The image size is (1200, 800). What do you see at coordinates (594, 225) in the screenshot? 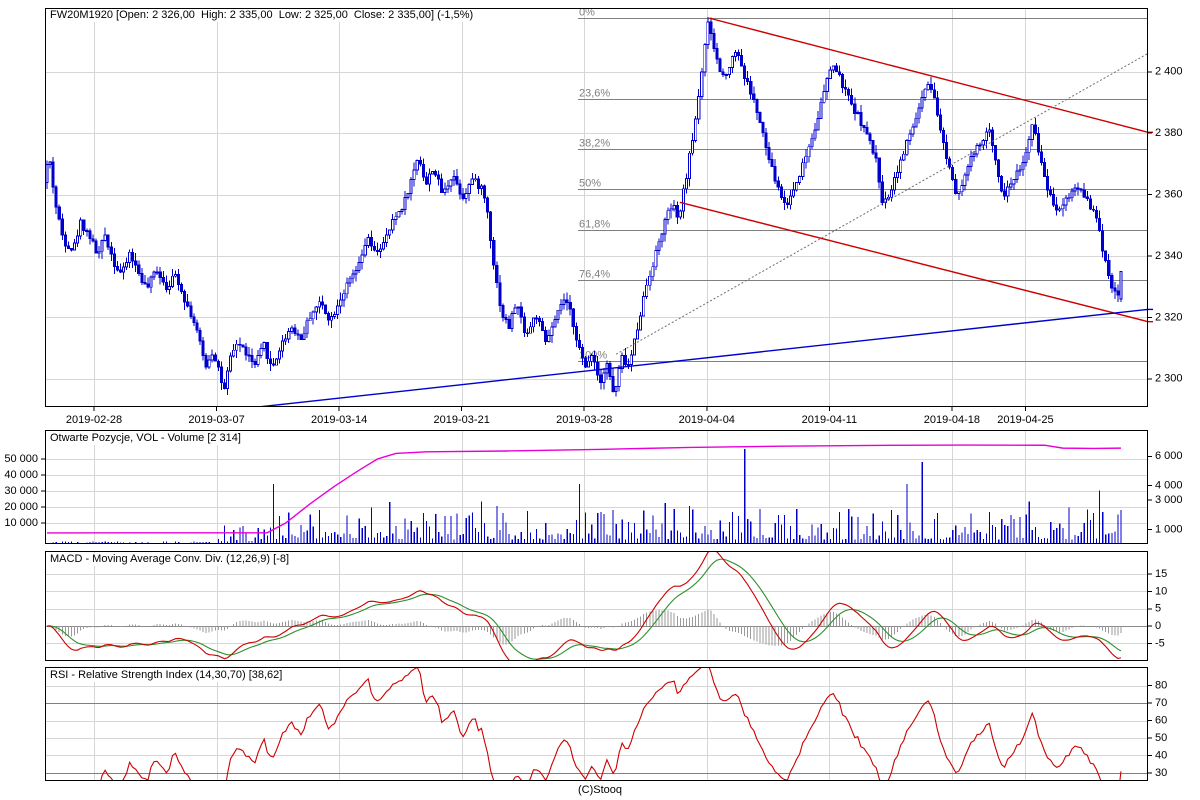
I see `fib-level-label: 61,8%` at bounding box center [594, 225].